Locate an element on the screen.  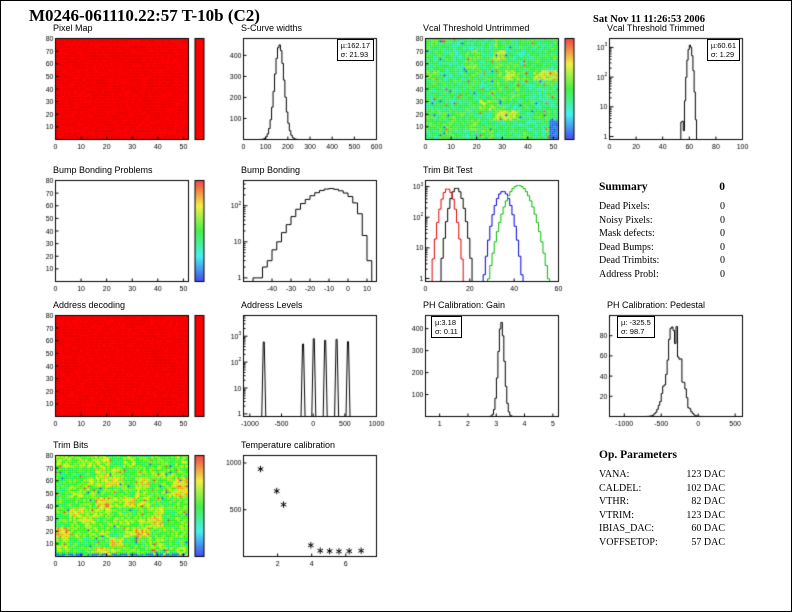
bump-bonding-plot is located at coordinates (316, 240).